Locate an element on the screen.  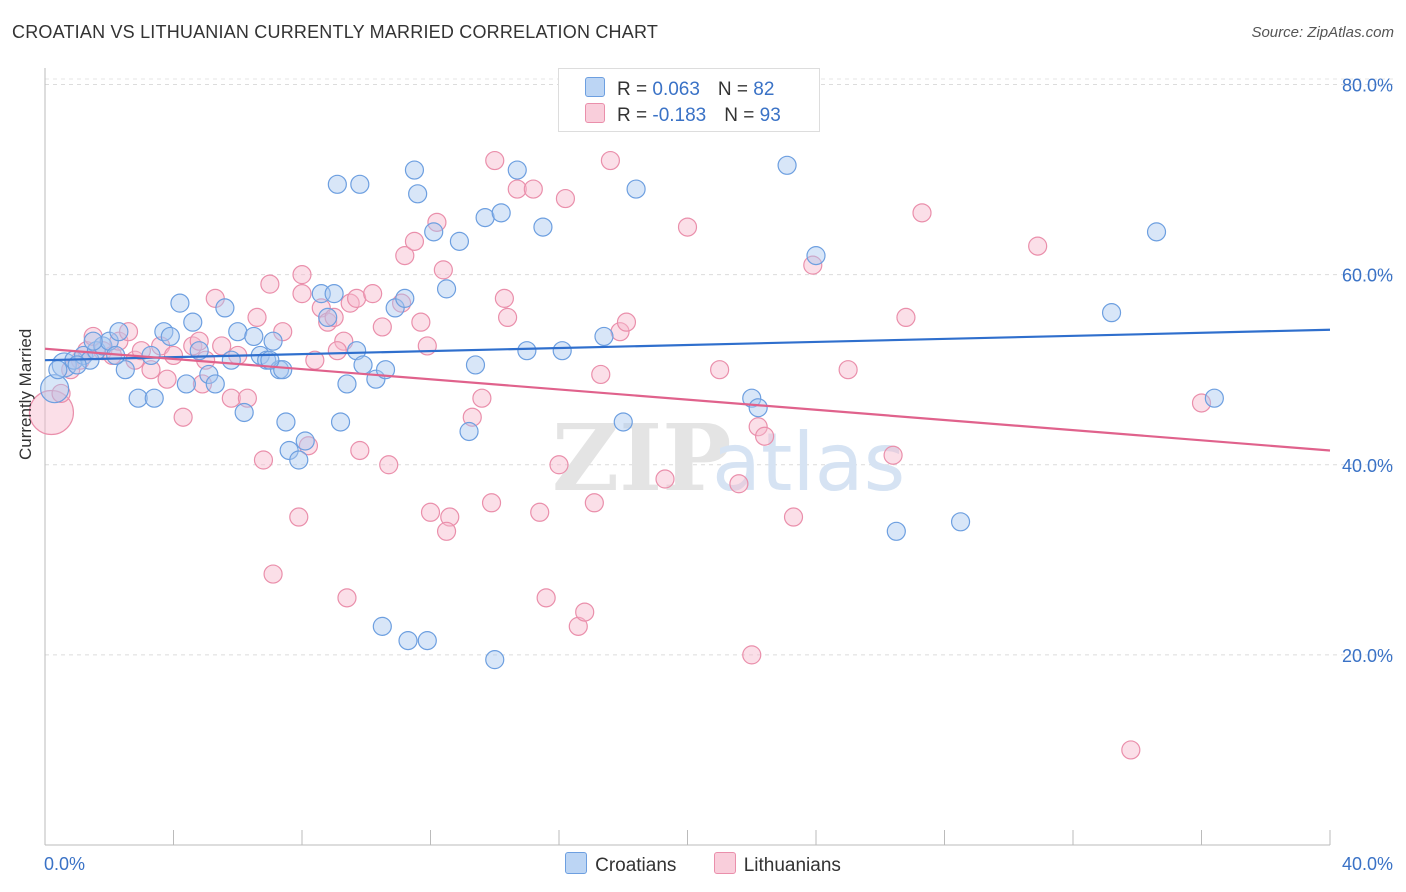
trend-lines is located at coordinates (687, 390).